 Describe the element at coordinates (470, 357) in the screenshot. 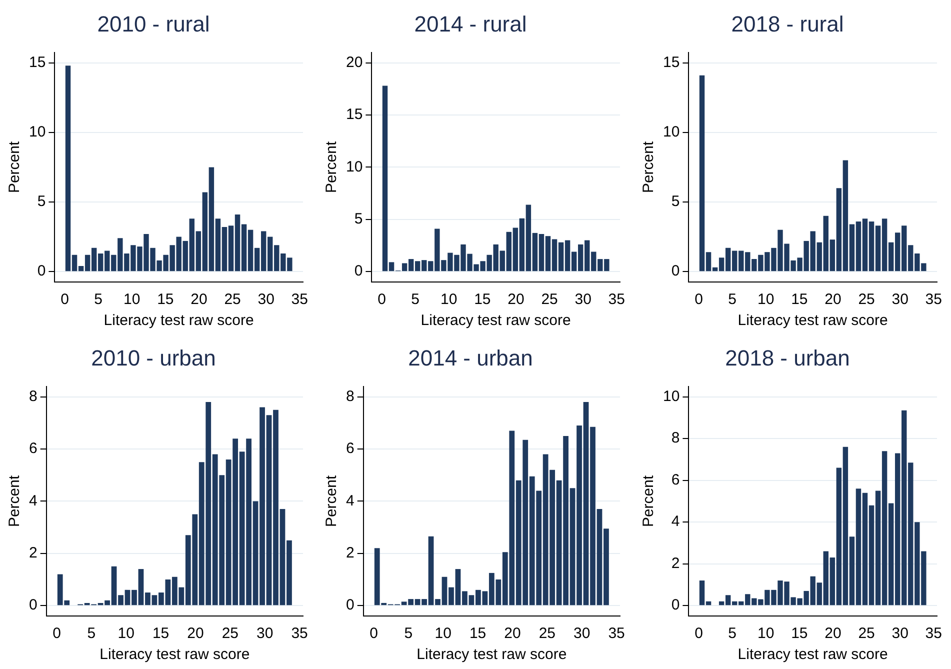

I see `chart-title: 2014 - urban` at that location.